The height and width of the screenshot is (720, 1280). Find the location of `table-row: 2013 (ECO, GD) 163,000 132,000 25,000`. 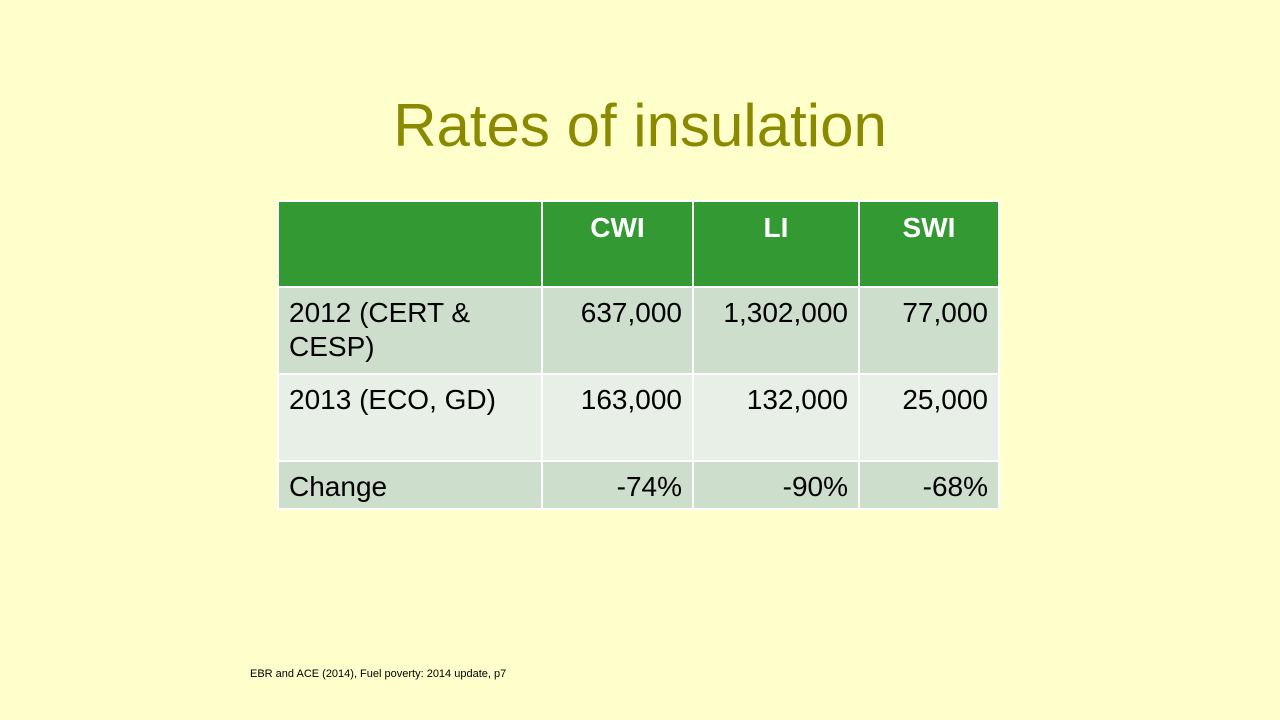

table-row: 2013 (ECO, GD) 163,000 132,000 25,000 is located at coordinates (638, 417).